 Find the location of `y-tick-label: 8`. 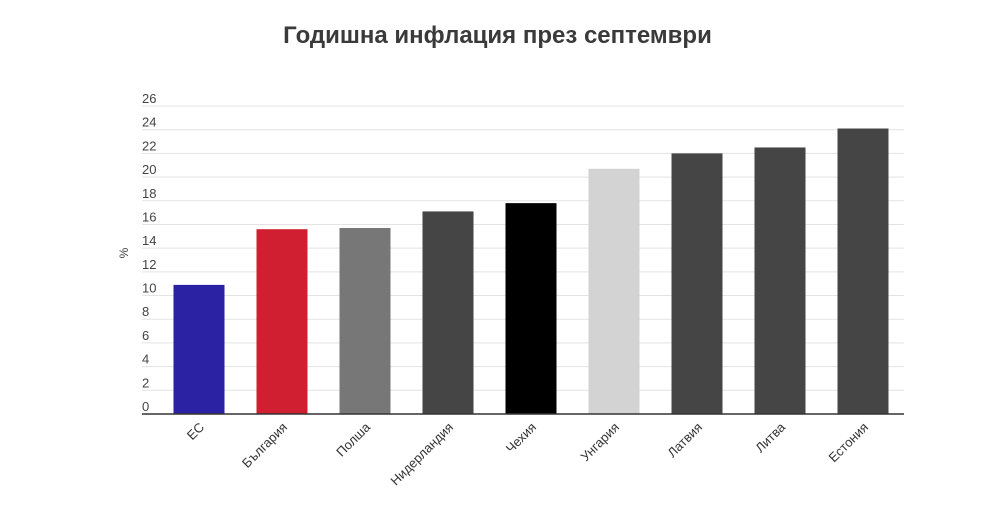

y-tick-label: 8 is located at coordinates (145, 311).